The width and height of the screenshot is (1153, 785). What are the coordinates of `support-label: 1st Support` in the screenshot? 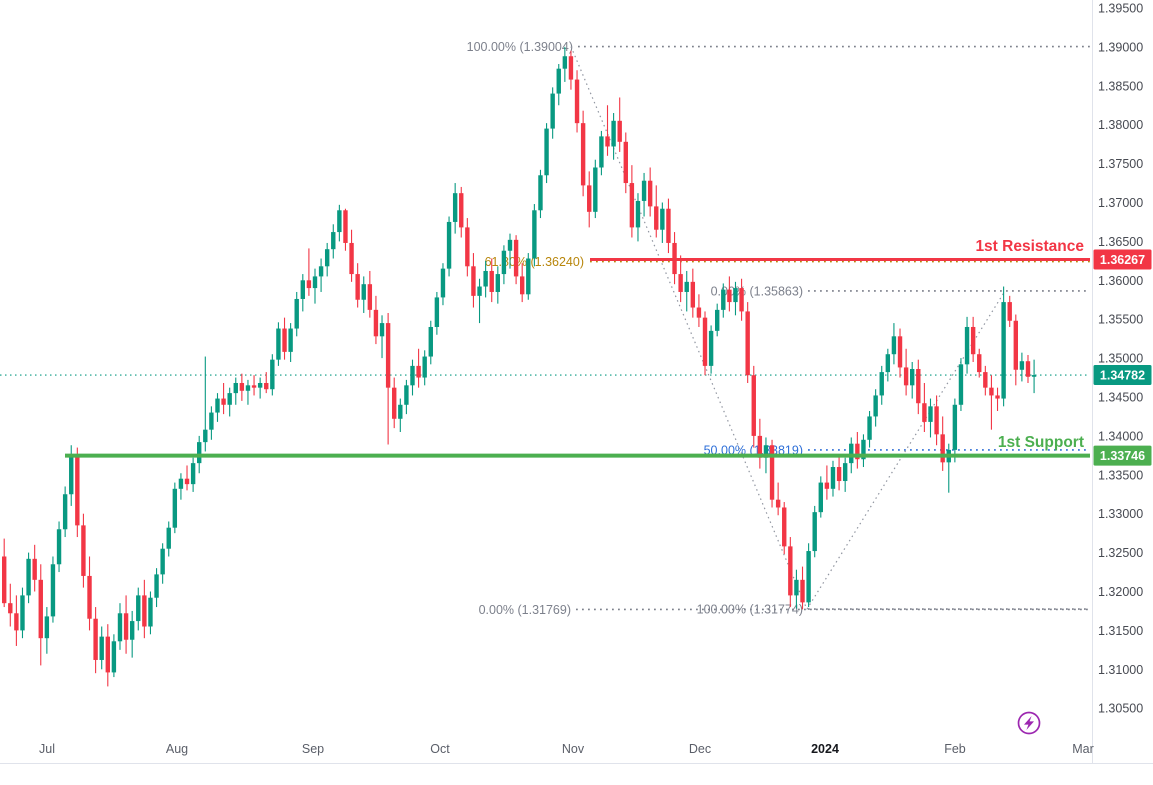 It's located at (1041, 442).